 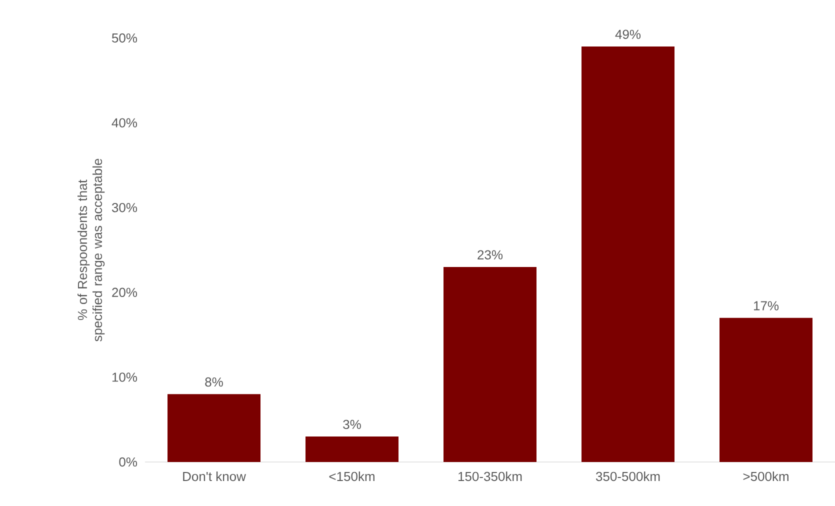 What do you see at coordinates (766, 305) in the screenshot?
I see `data-label: 17%` at bounding box center [766, 305].